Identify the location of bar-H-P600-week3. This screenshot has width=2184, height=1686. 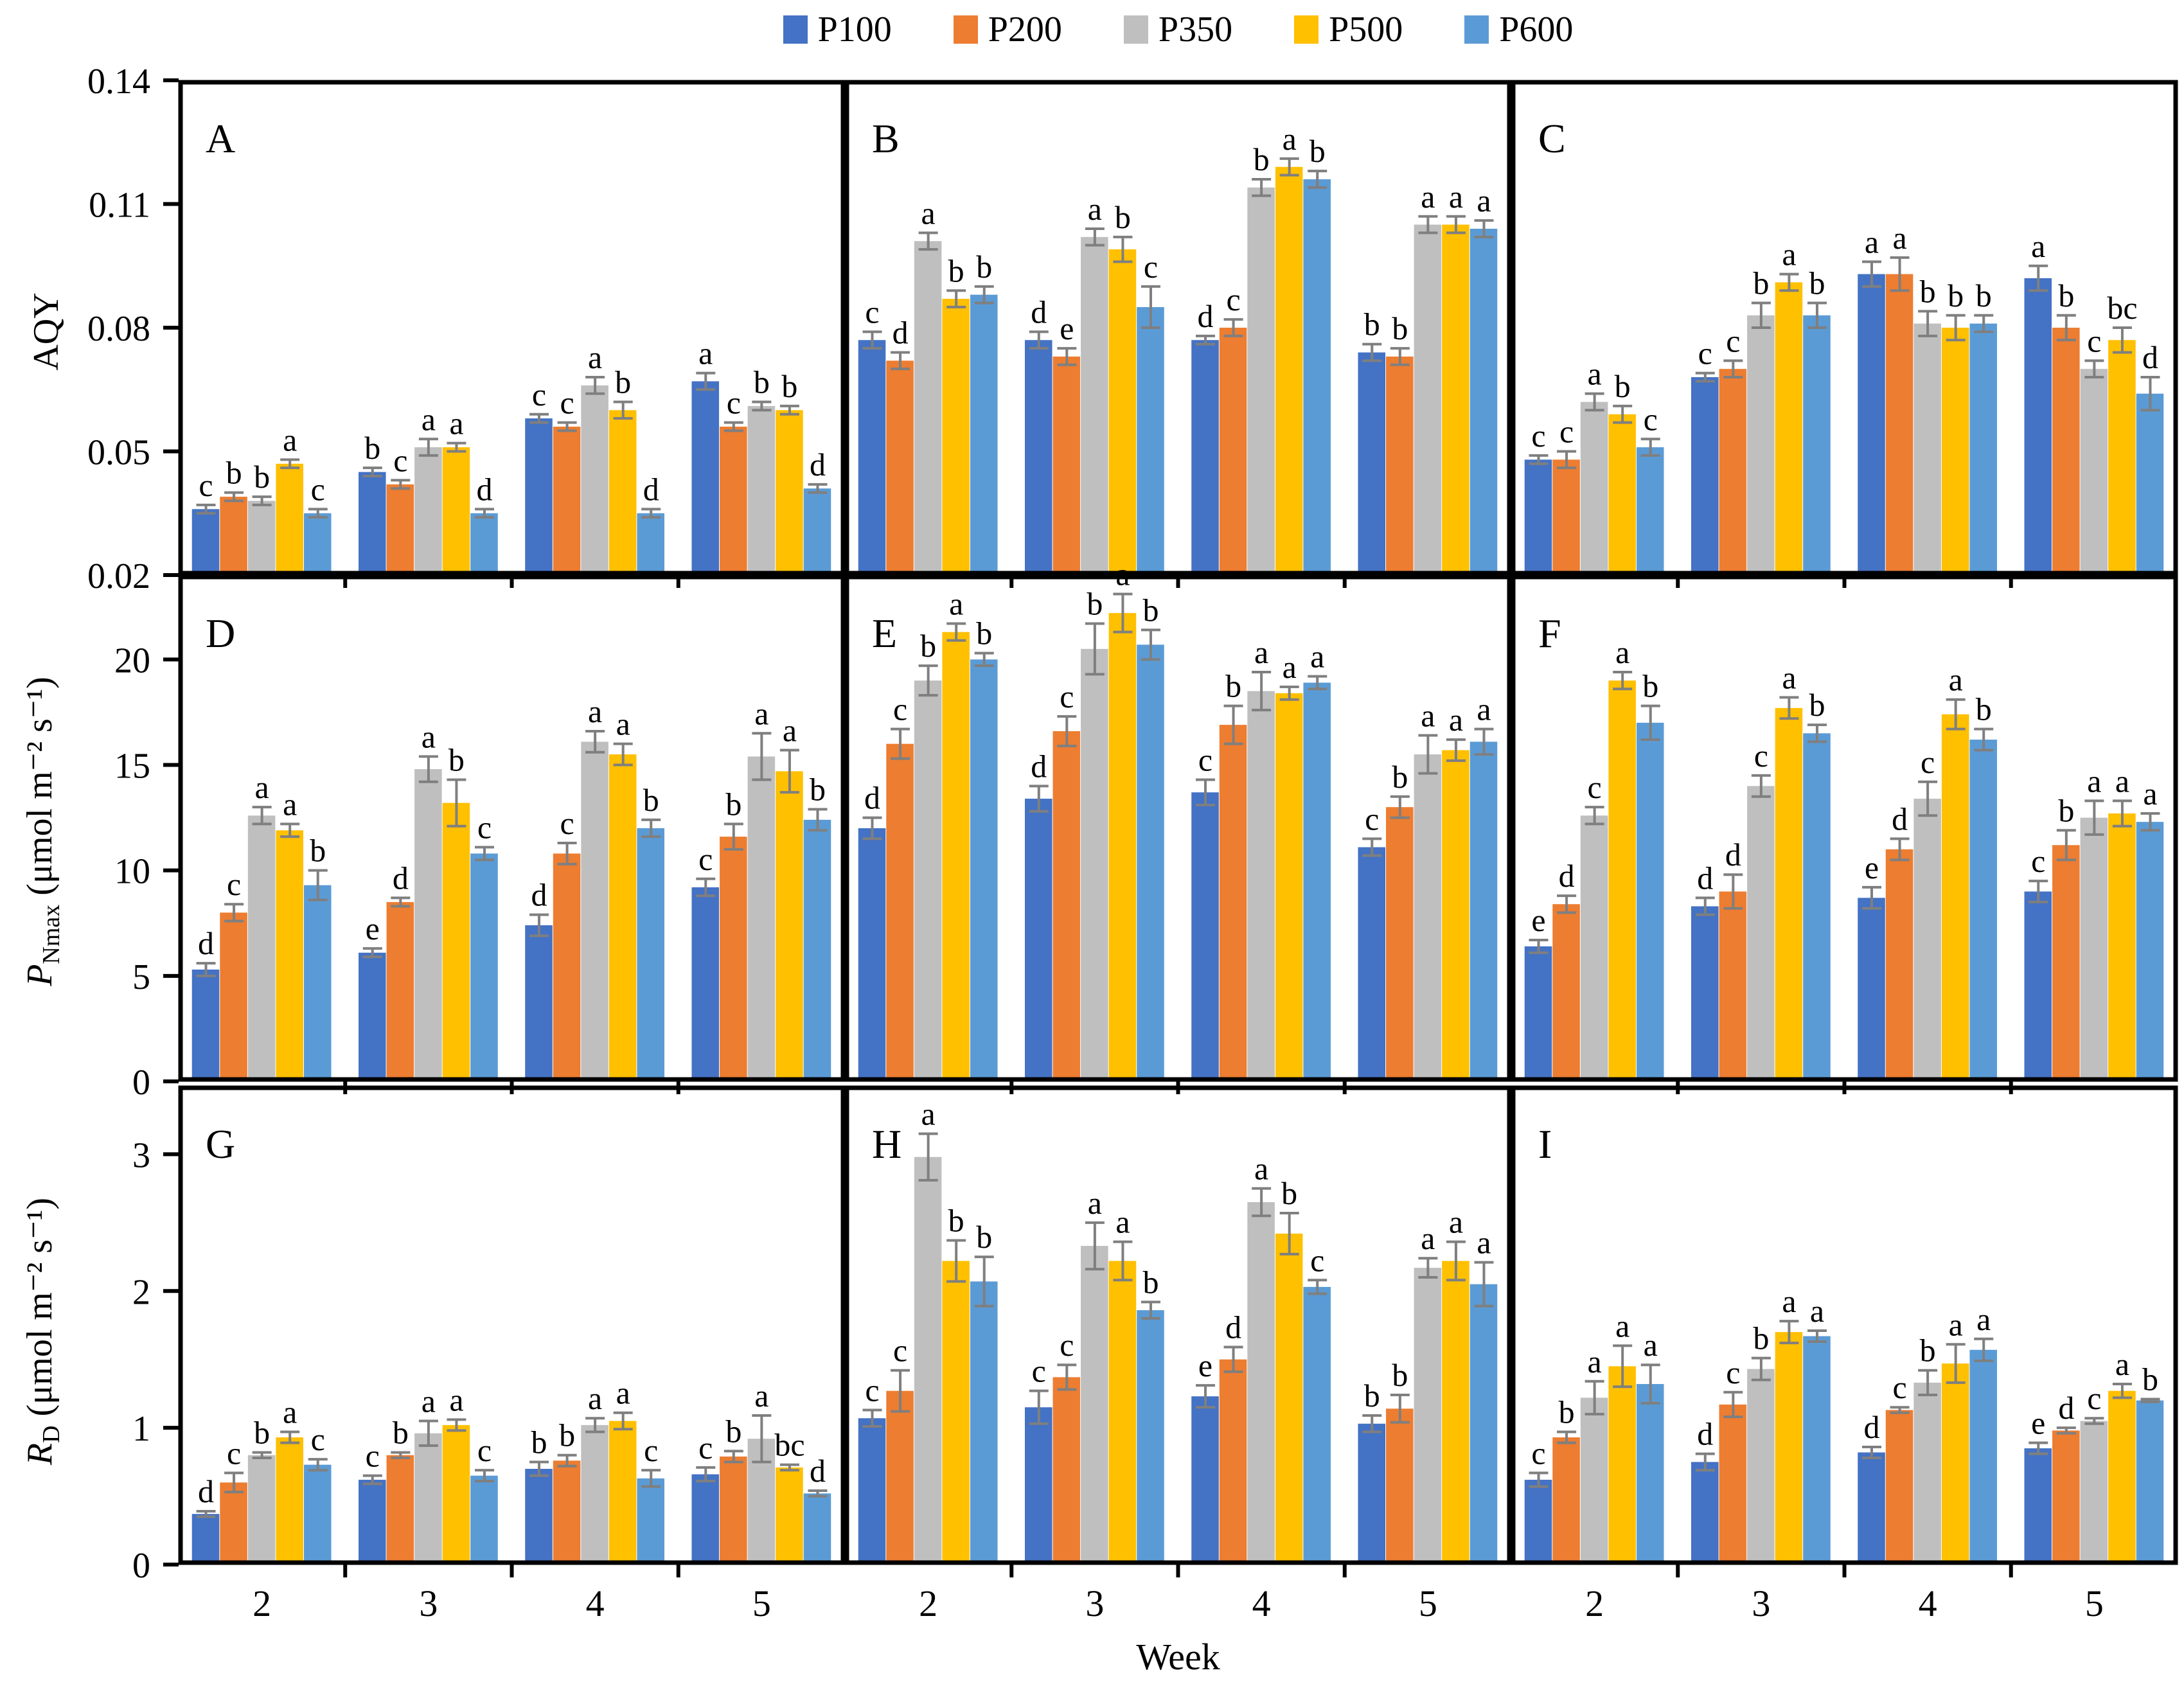
(1150, 1437).